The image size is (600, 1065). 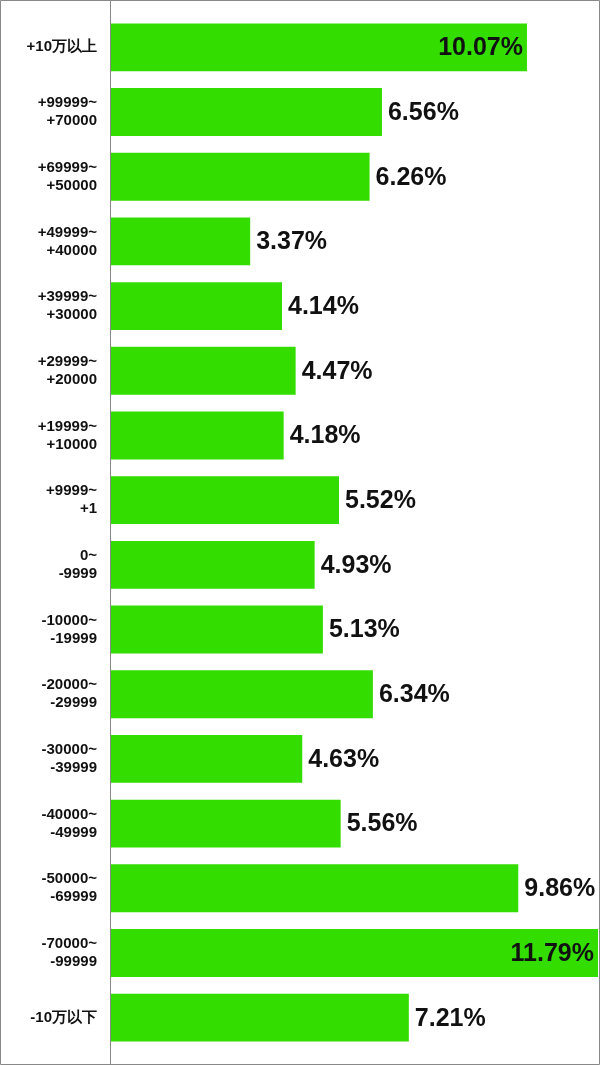 What do you see at coordinates (69, 628) in the screenshot?
I see `y-tick-label: -10000~ -19999` at bounding box center [69, 628].